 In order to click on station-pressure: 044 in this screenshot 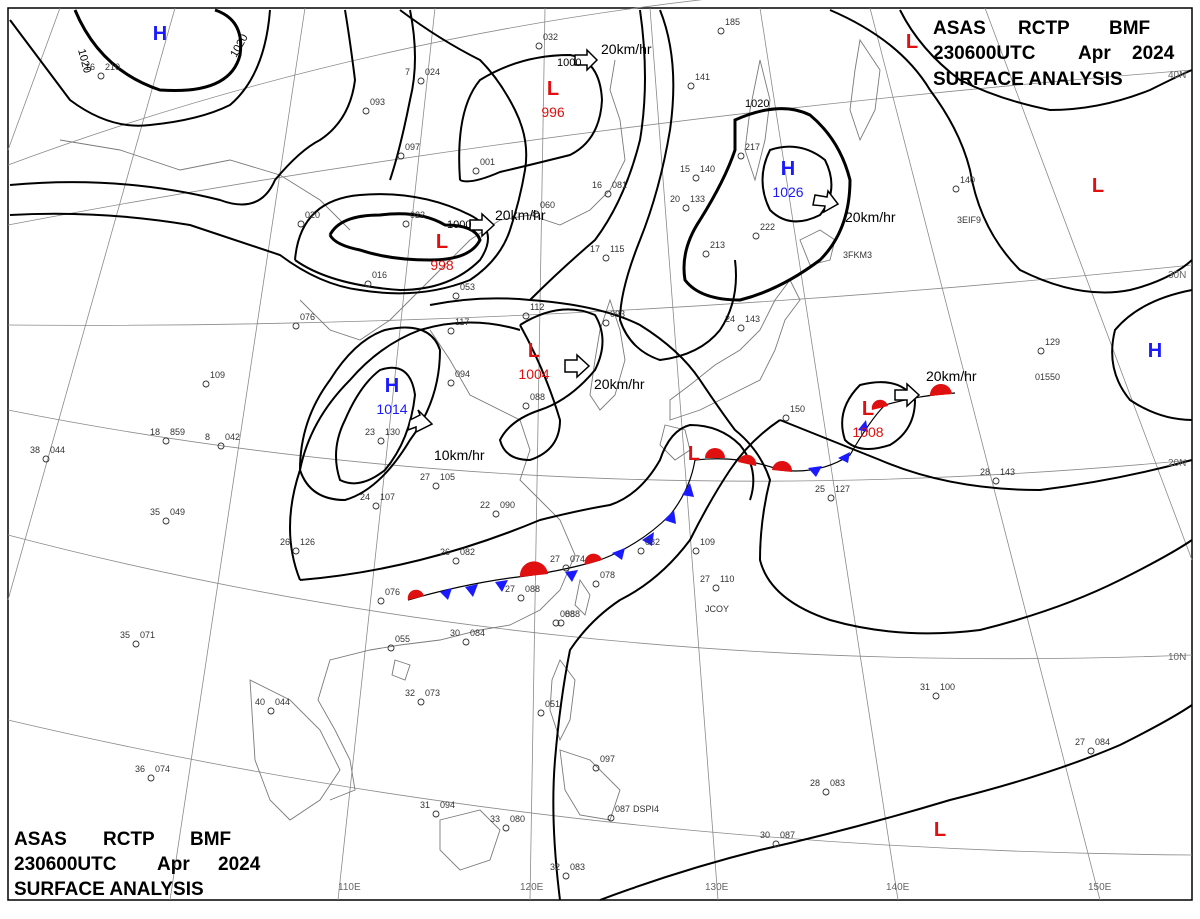, I will do `click(282, 702)`.